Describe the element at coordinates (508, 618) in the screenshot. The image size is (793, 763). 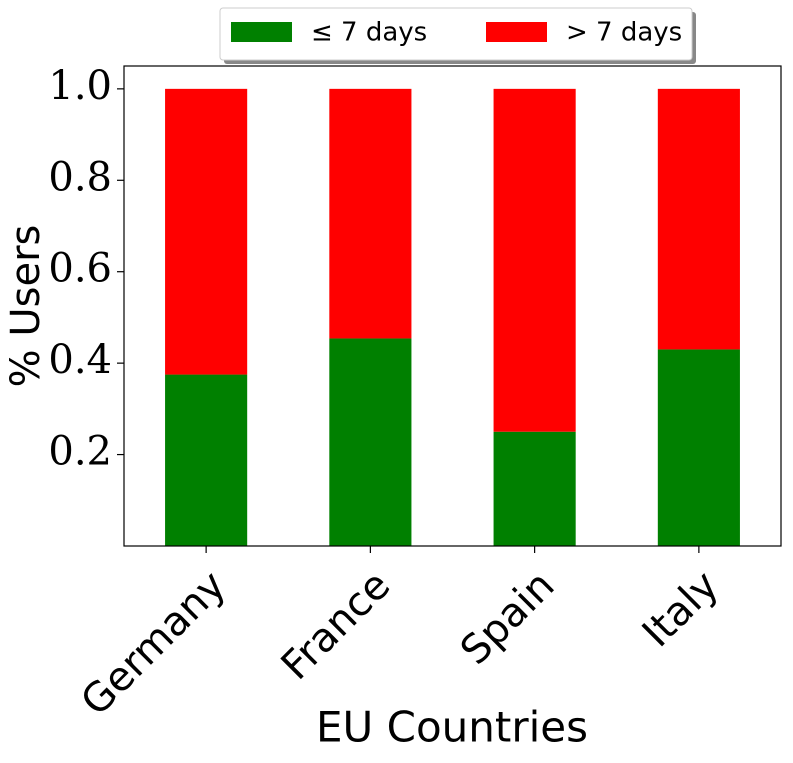
I see `x-tick-label: Spain` at that location.